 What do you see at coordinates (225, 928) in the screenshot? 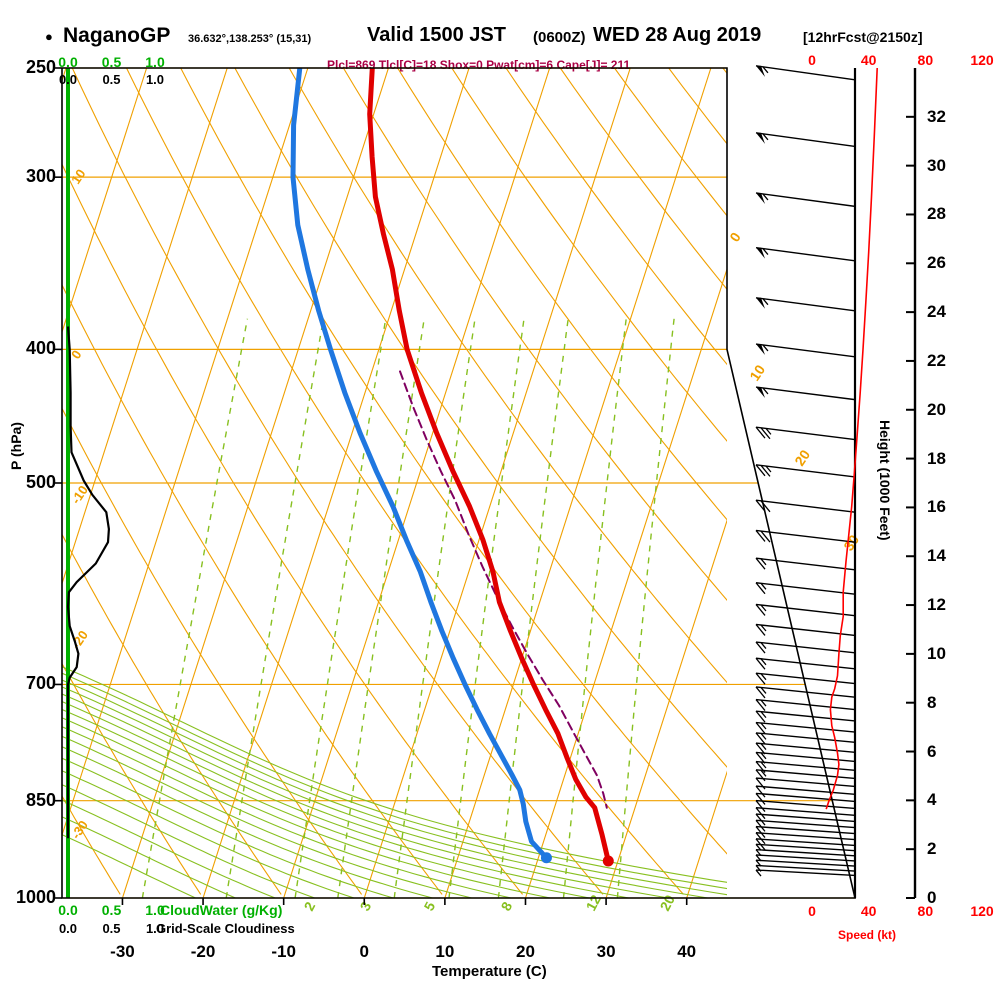
I see `cloudiness-axis-label: Grid-Scale Cloudiness` at bounding box center [225, 928].